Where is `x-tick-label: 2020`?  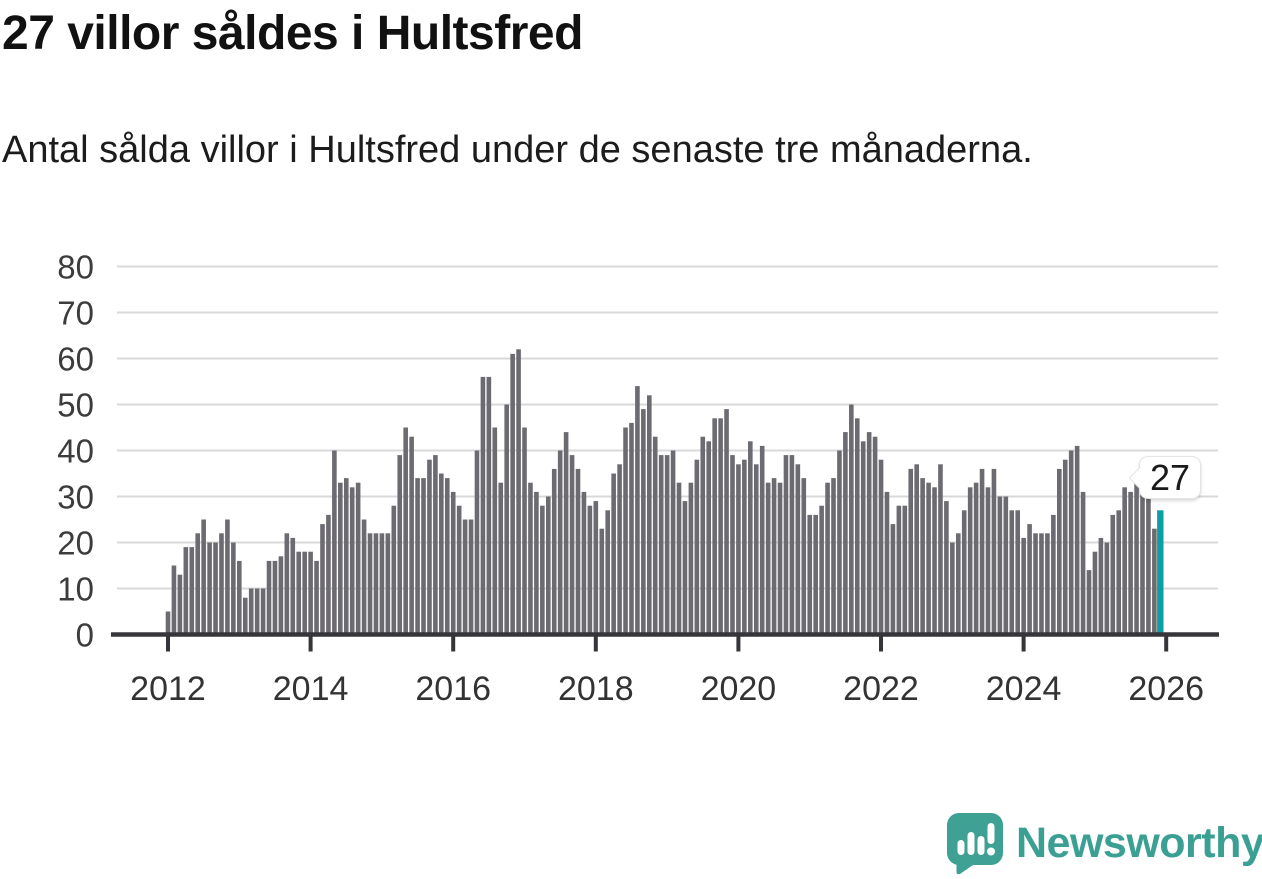 x-tick-label: 2020 is located at coordinates (739, 689).